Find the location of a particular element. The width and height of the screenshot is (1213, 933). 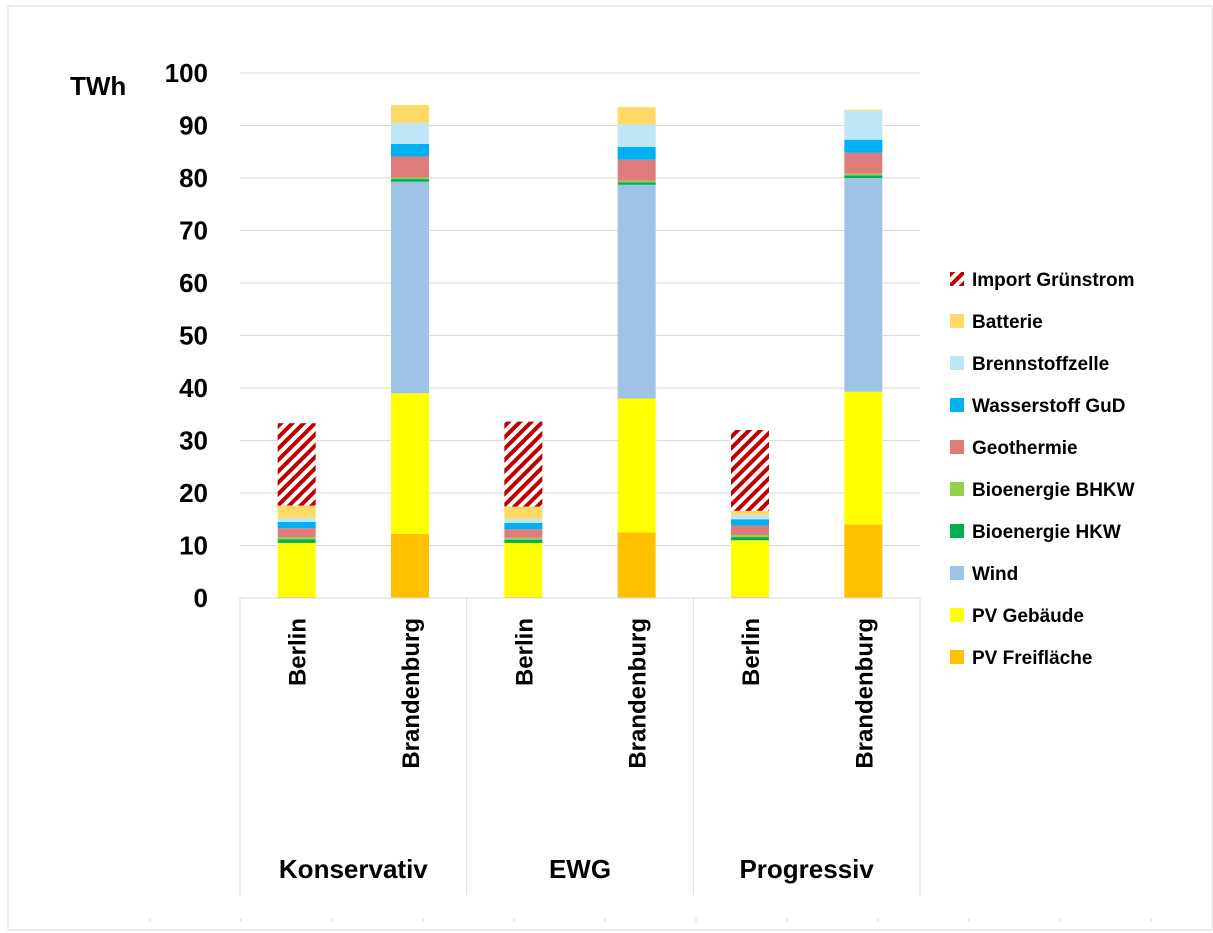

legend-label: Bioenergie HKW is located at coordinates (1046, 532).